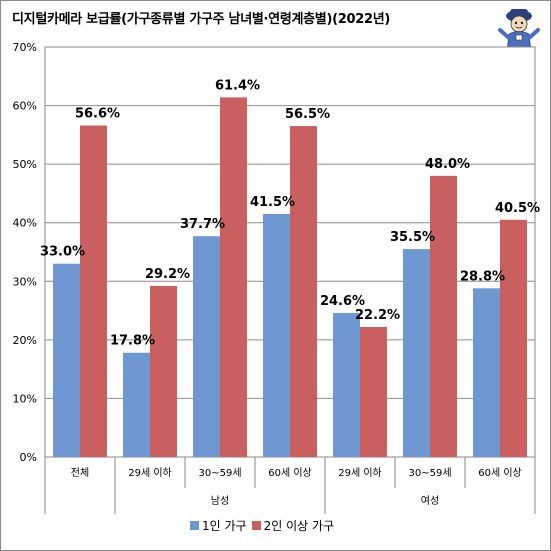  What do you see at coordinates (25, 398) in the screenshot?
I see `y-tick-label: 10%` at bounding box center [25, 398].